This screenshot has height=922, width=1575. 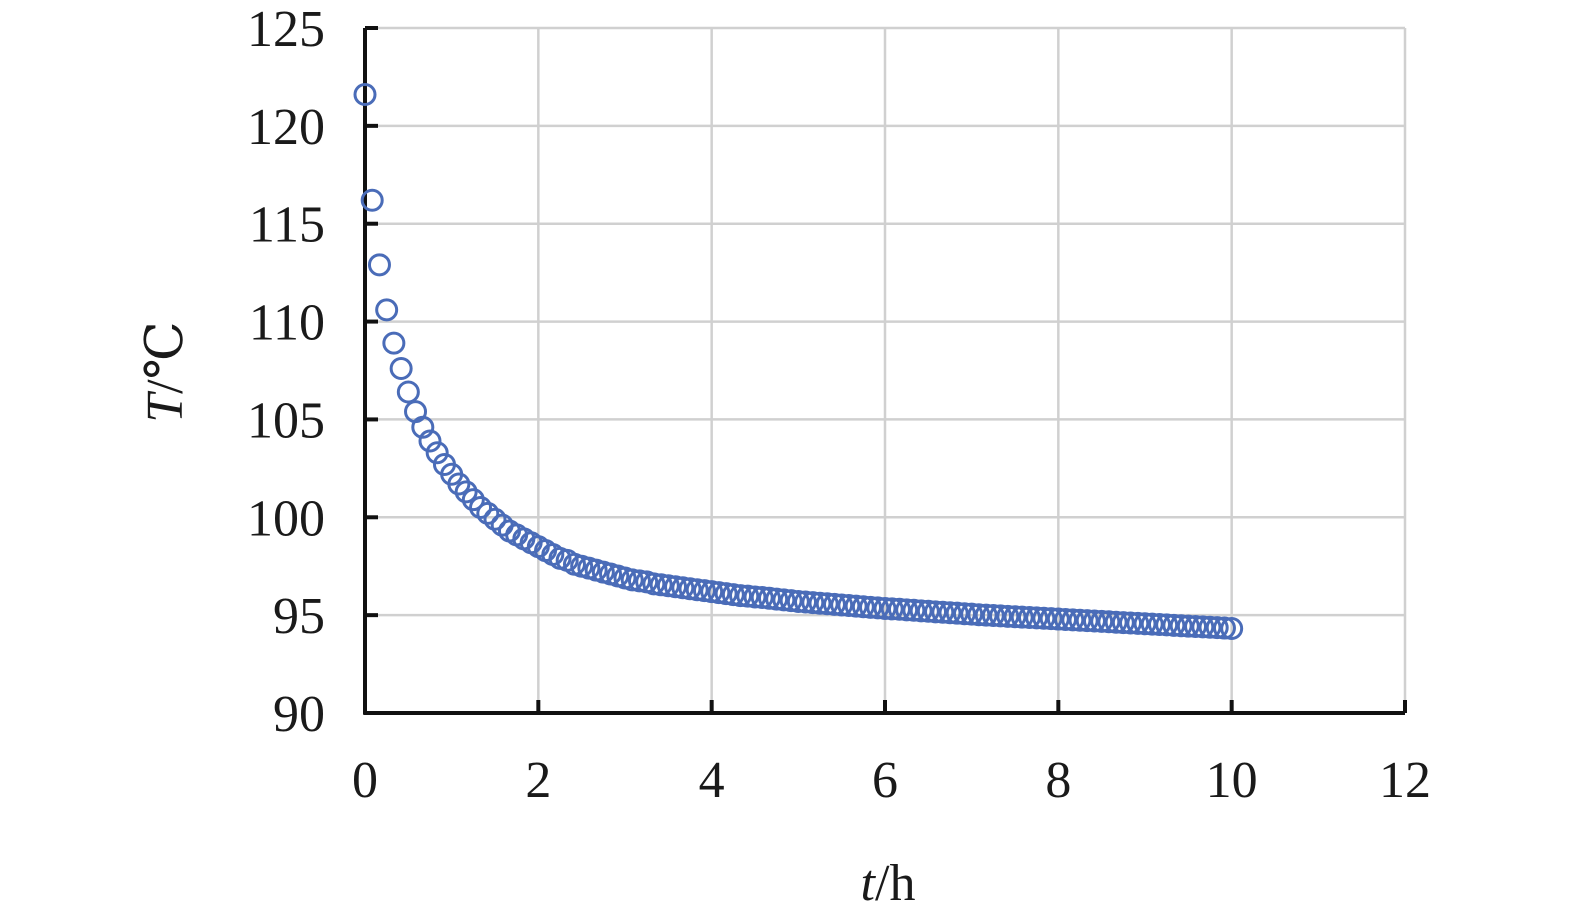 What do you see at coordinates (286, 127) in the screenshot?
I see `y-tick-label: 120` at bounding box center [286, 127].